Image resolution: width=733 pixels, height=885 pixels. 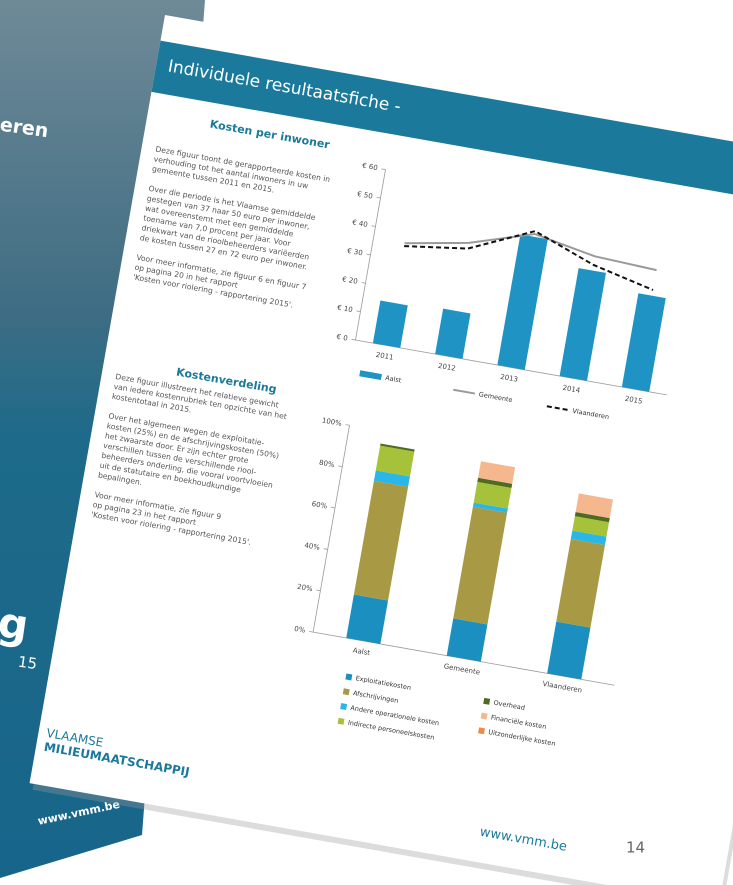 I want to click on y-tick-label: € 50, so click(x=365, y=195).